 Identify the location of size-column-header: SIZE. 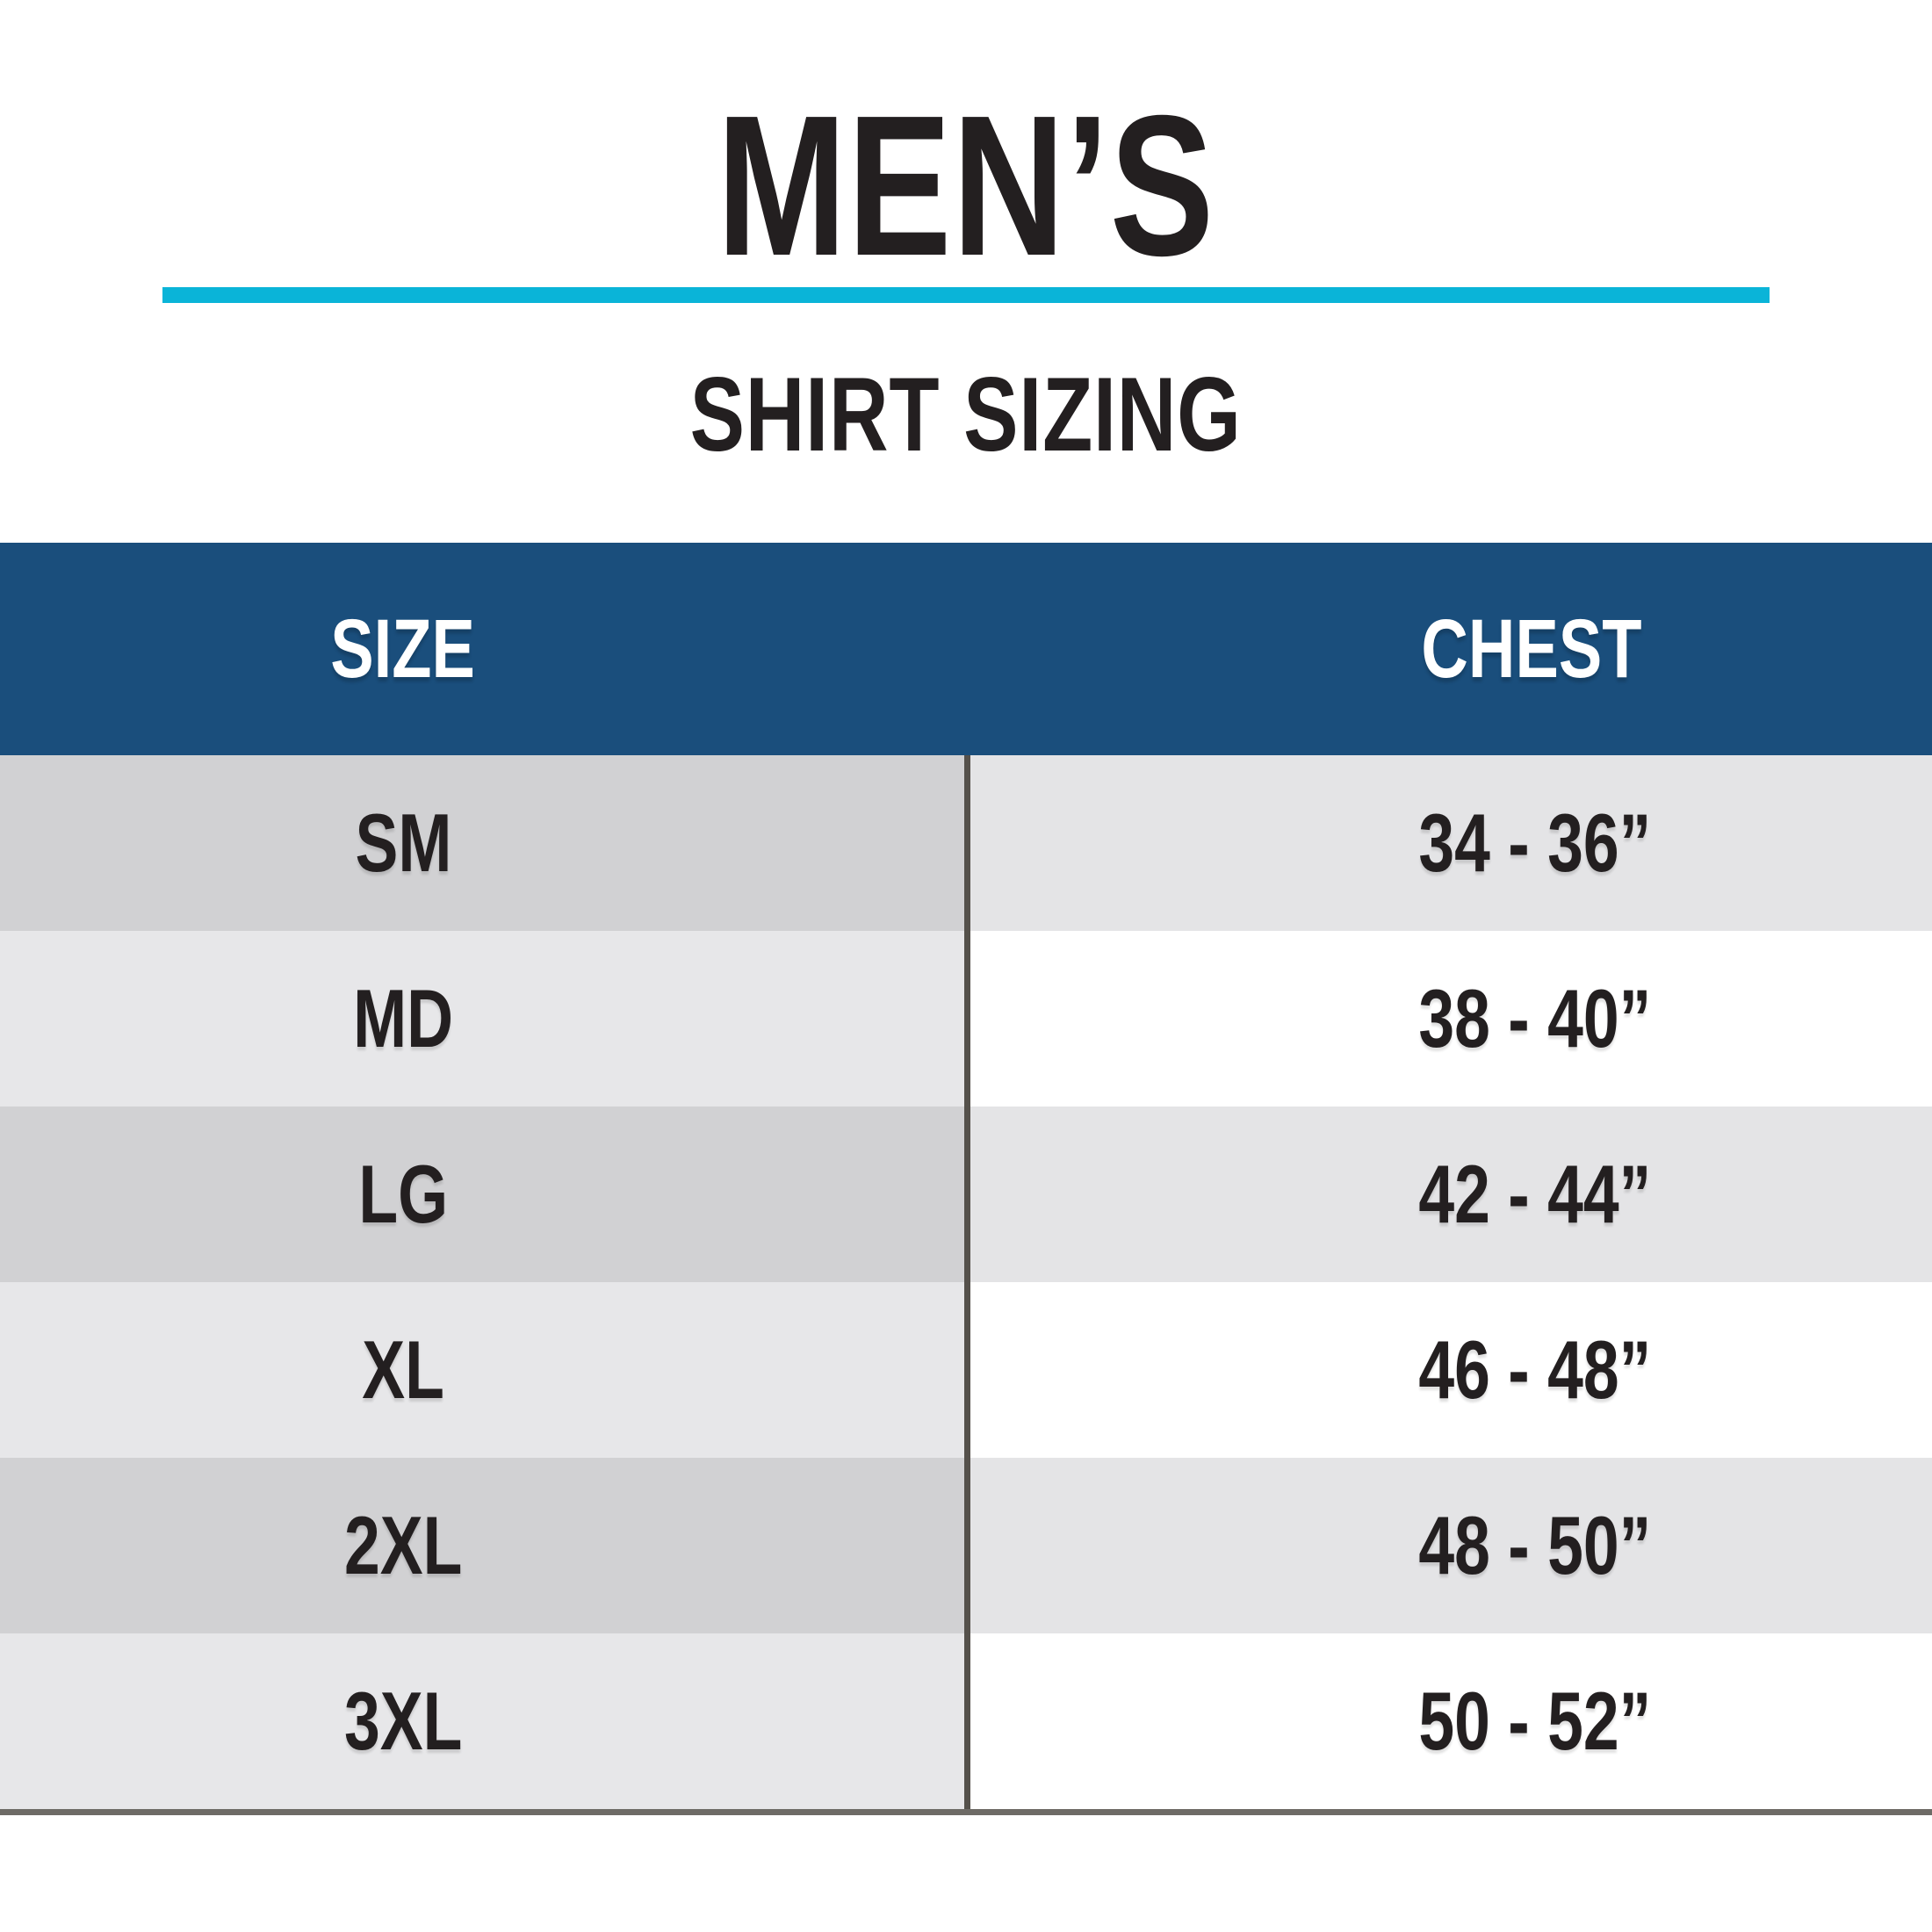
(403, 649).